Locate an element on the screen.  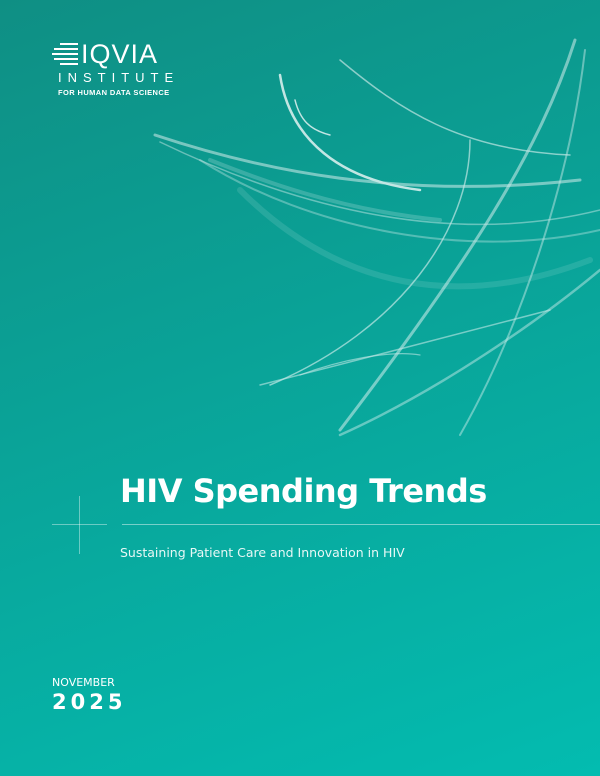
iqvia-institute-logo: IQVIA INSTITUTE FOR HUMAN DATA SCIENCE is located at coordinates (116, 68).